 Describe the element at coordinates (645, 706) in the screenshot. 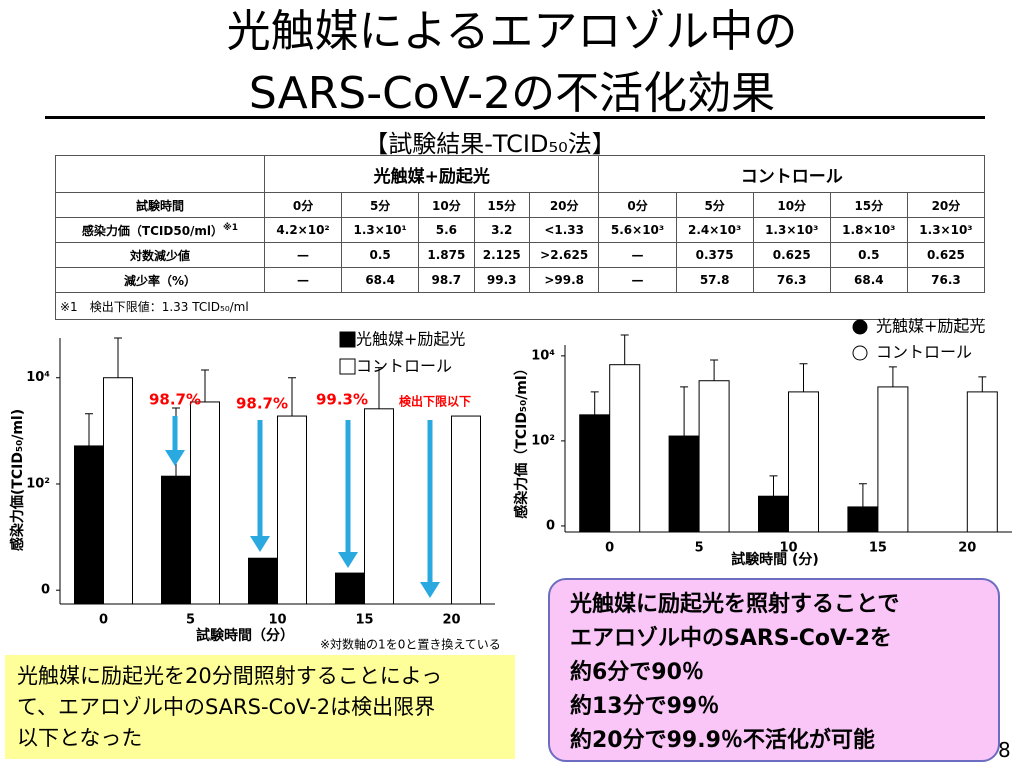

I see `conclusion-line: 約13分で99％` at that location.